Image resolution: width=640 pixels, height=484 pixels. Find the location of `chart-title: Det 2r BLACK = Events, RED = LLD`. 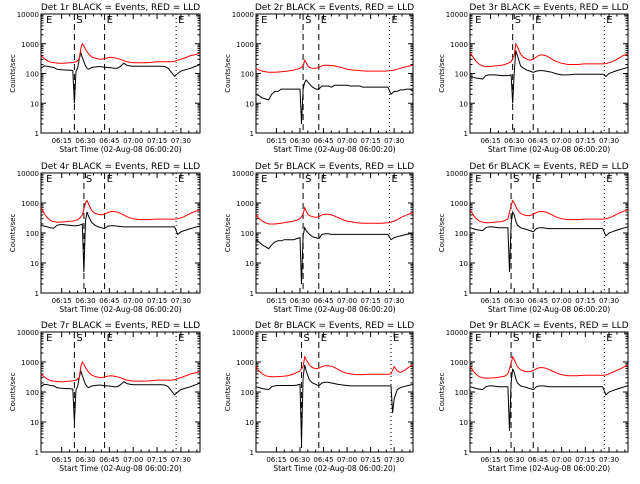

chart-title: Det 2r BLACK = Events, RED = LLD is located at coordinates (334, 8).